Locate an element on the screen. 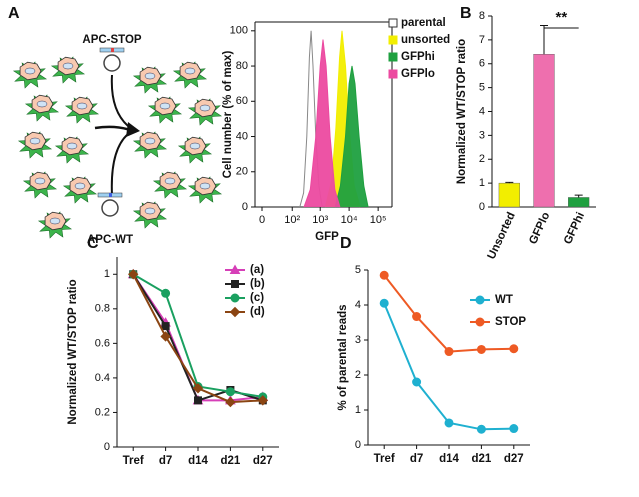  legend-label: (a) is located at coordinates (257, 270).